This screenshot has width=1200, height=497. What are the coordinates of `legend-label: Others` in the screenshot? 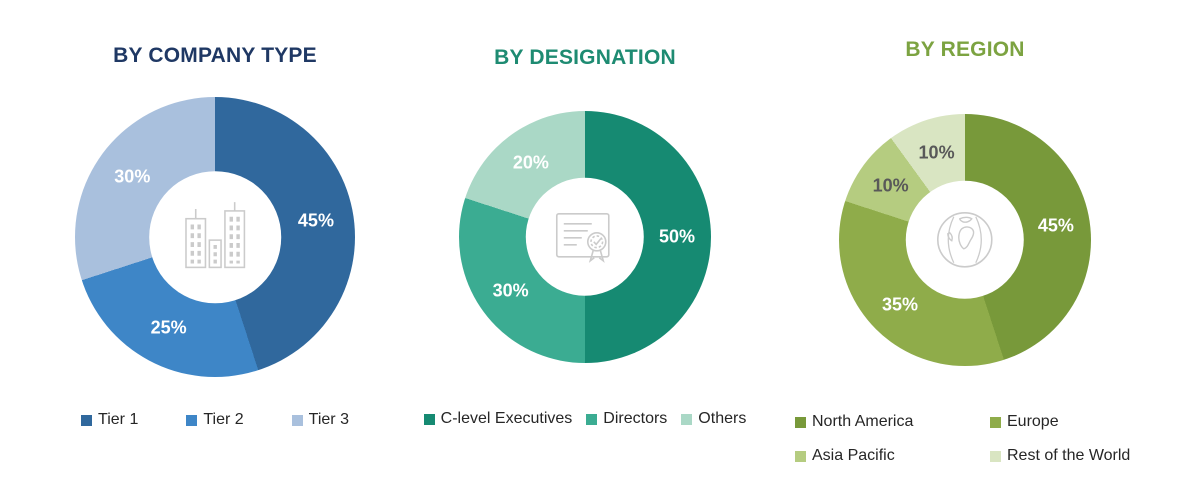 It's located at (722, 418).